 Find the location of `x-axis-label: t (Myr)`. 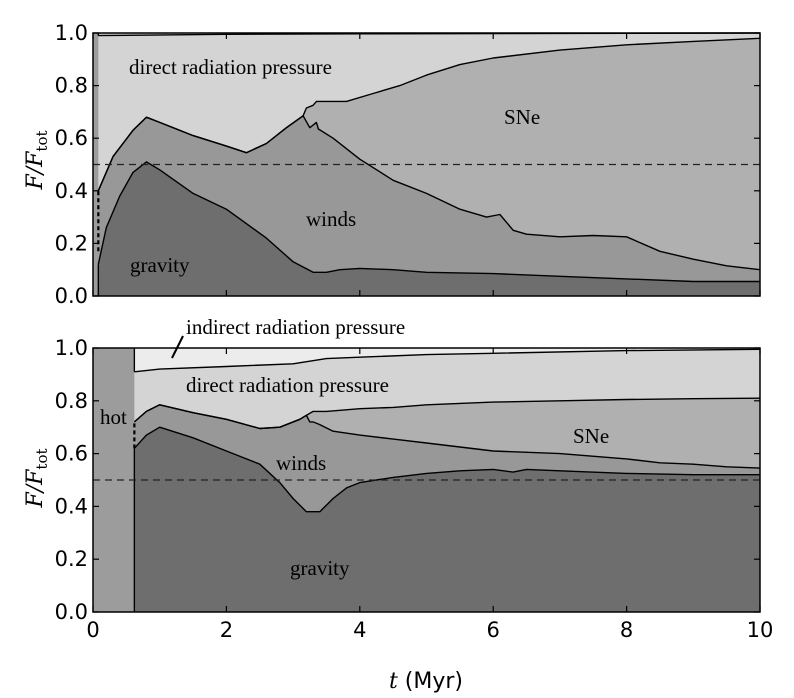

x-axis-label: t (Myr) is located at coordinates (426, 681).